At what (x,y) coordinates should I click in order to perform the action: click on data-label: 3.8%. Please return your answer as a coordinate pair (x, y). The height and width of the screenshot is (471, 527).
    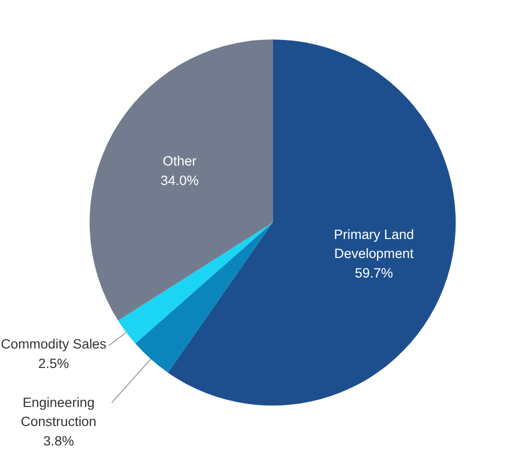
    Looking at the image, I should click on (58, 440).